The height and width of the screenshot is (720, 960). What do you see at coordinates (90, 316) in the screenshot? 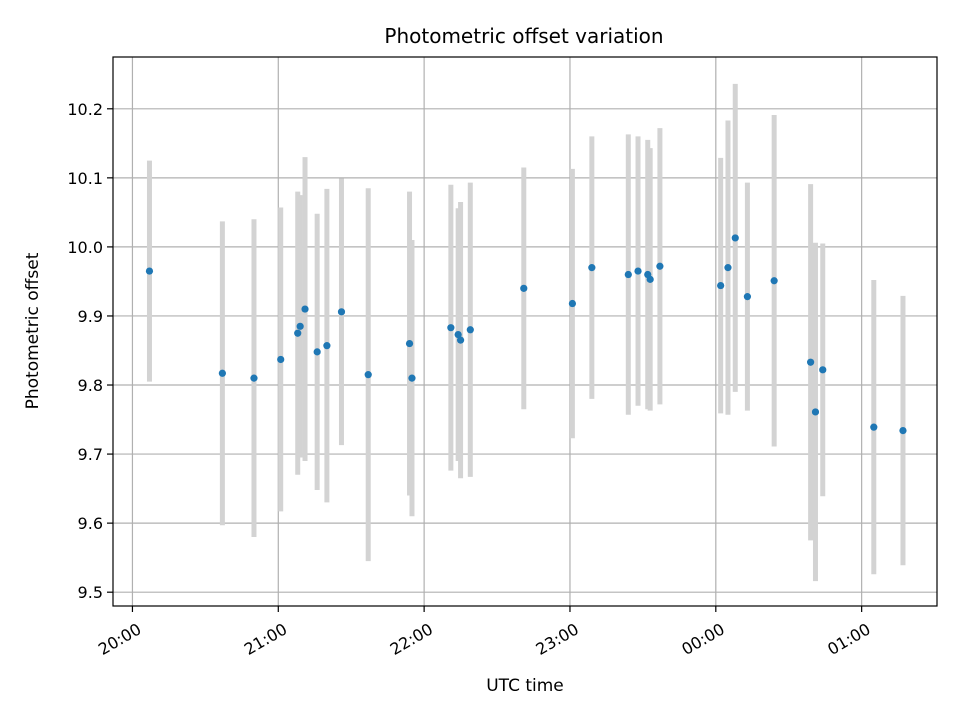
I see `y-tick-label: 9.9` at bounding box center [90, 316].